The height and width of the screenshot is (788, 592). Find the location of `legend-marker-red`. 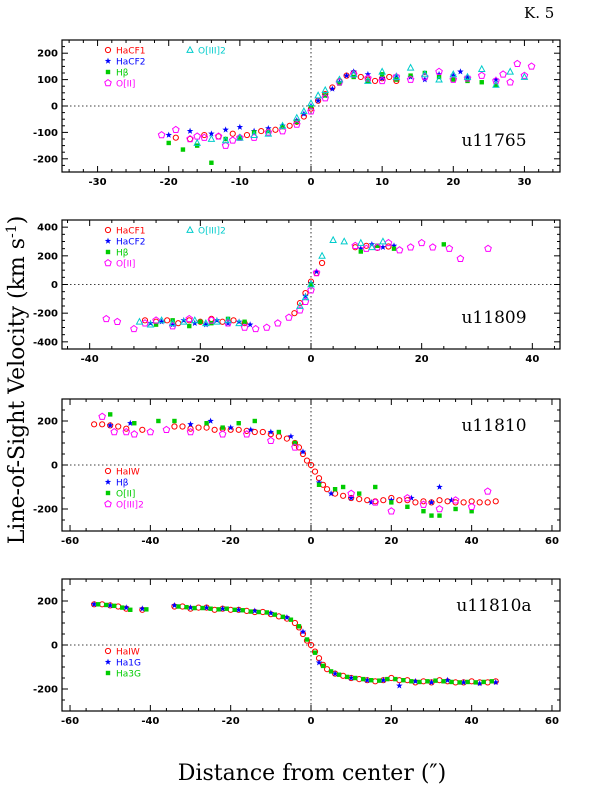

legend-marker-red is located at coordinates (108, 50).